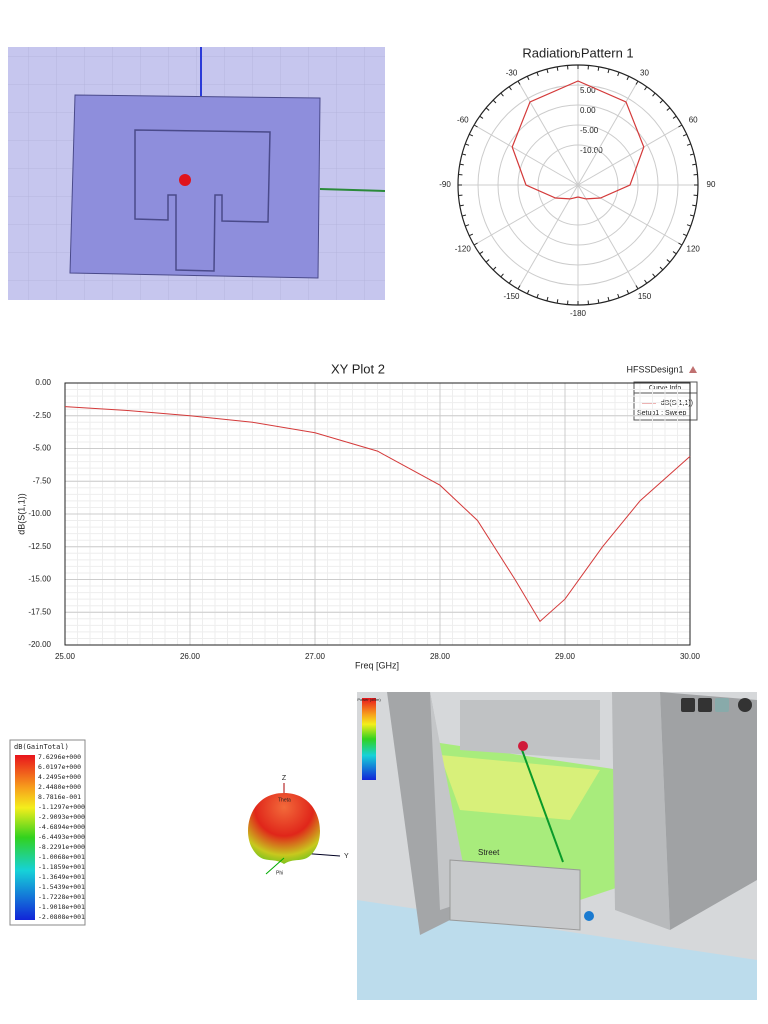 The image size is (768, 1024). What do you see at coordinates (61, 867) in the screenshot?
I see `gain-label: -1.1859e+001` at bounding box center [61, 867].